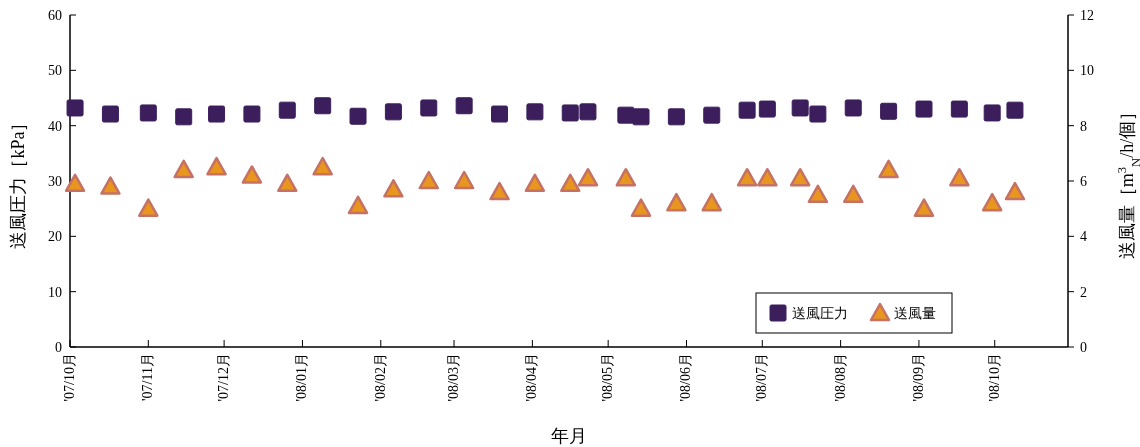  What do you see at coordinates (1087, 71) in the screenshot?
I see `y2-tick-label: 10` at bounding box center [1087, 71].